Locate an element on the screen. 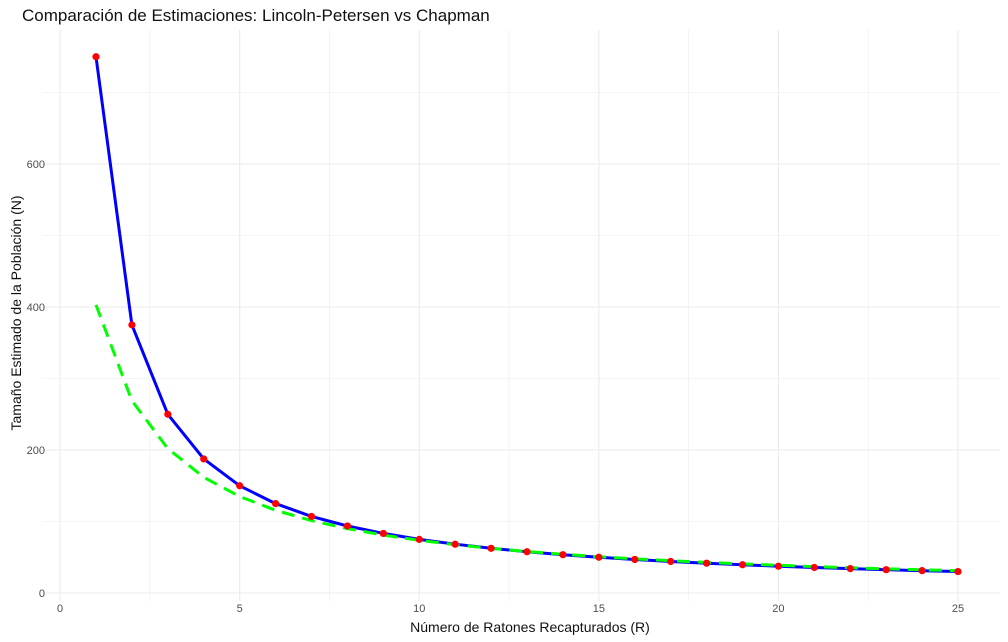  y-tick-label: 0 is located at coordinates (42, 594).